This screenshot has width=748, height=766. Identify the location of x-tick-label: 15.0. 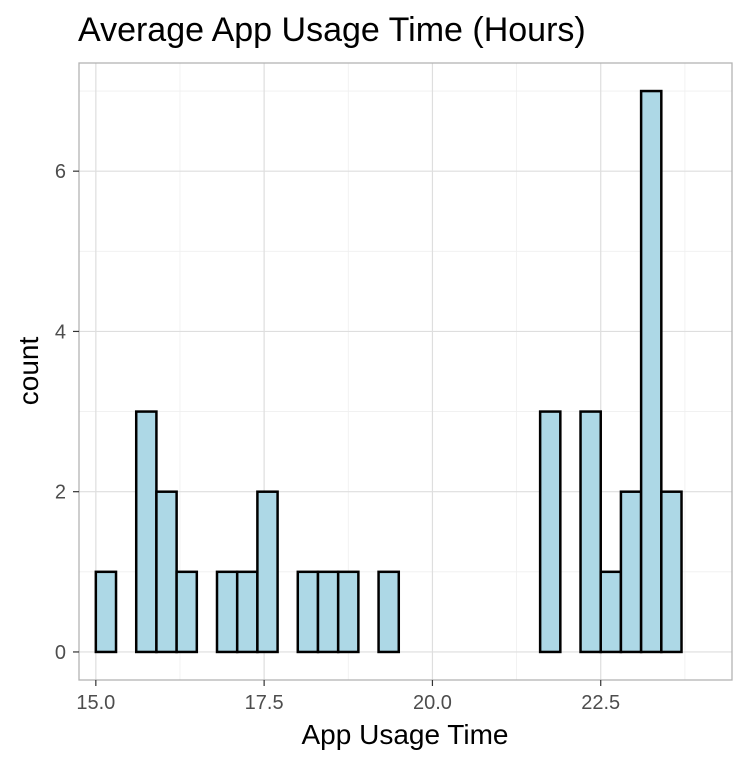
(95, 703).